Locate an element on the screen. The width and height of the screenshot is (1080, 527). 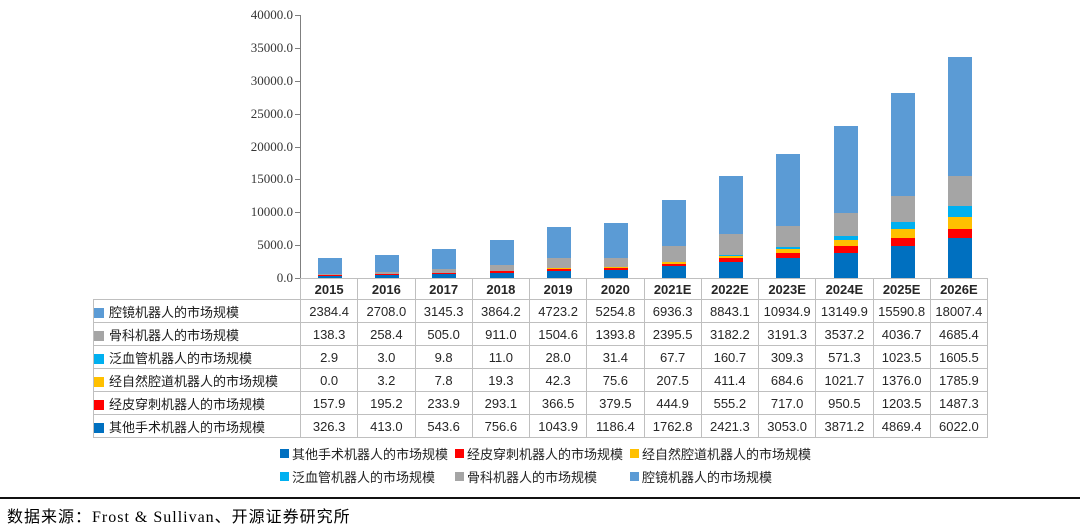
y-axis-tick-label: 25000.0 is located at coordinates (271, 113).